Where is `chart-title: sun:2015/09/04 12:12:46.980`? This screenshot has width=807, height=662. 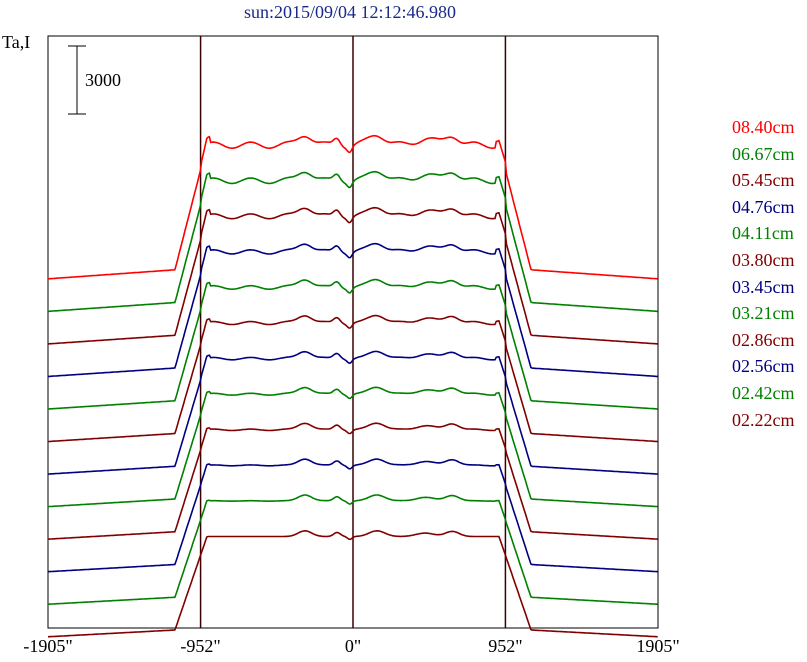 chart-title: sun:2015/09/04 12:12:46.980 is located at coordinates (349, 12).